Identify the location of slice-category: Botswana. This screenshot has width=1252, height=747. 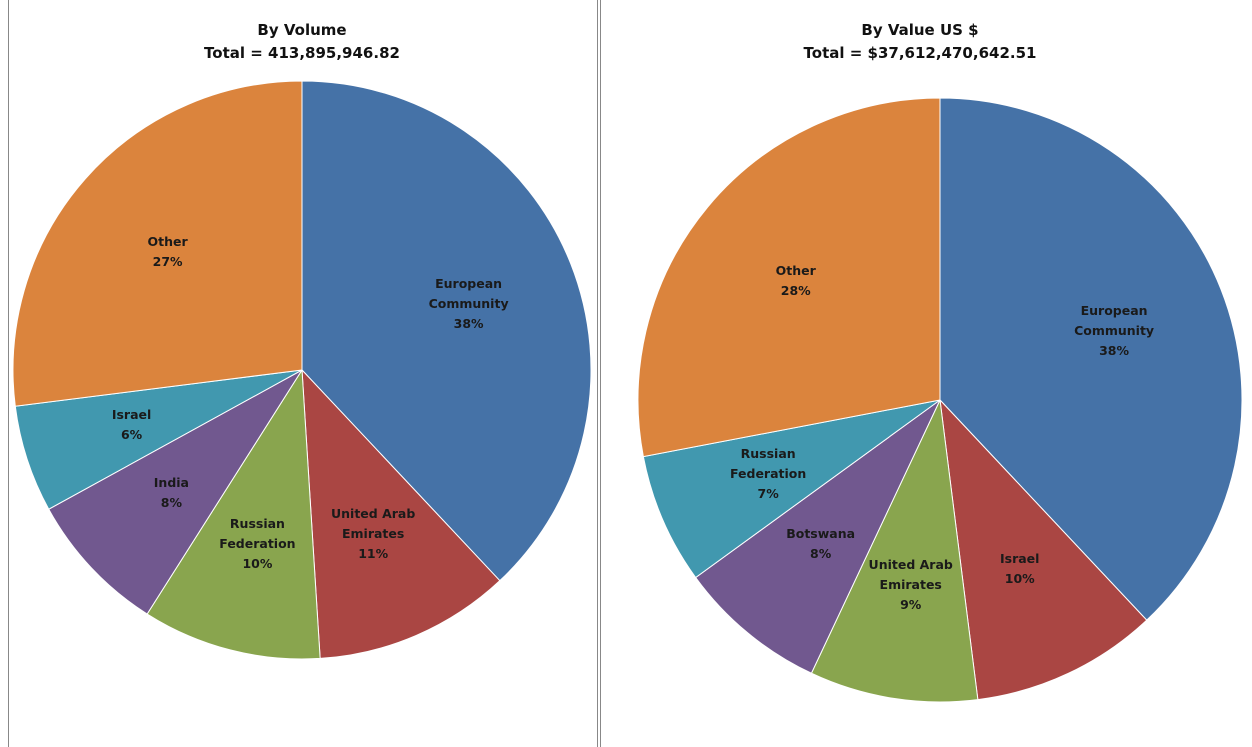
(821, 534).